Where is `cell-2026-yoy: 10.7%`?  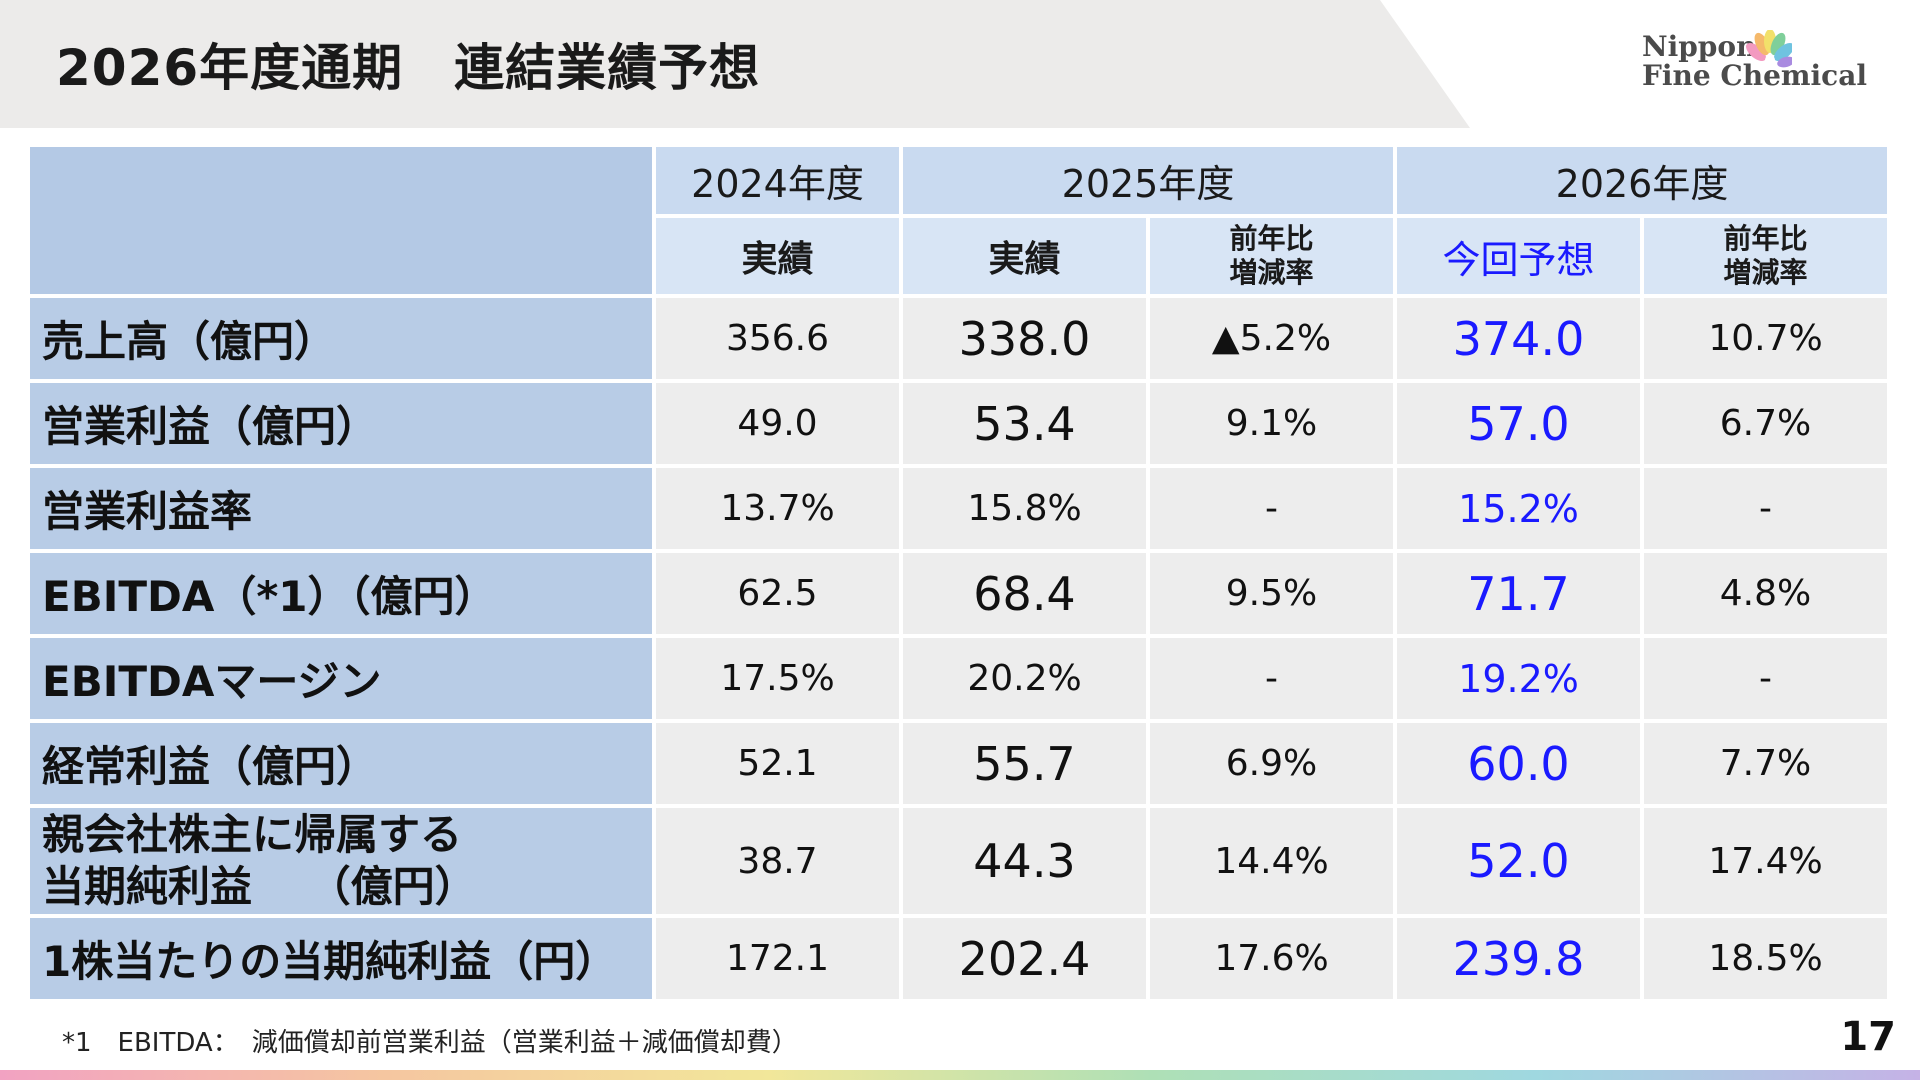
cell-2026-yoy: 10.7% is located at coordinates (1765, 338).